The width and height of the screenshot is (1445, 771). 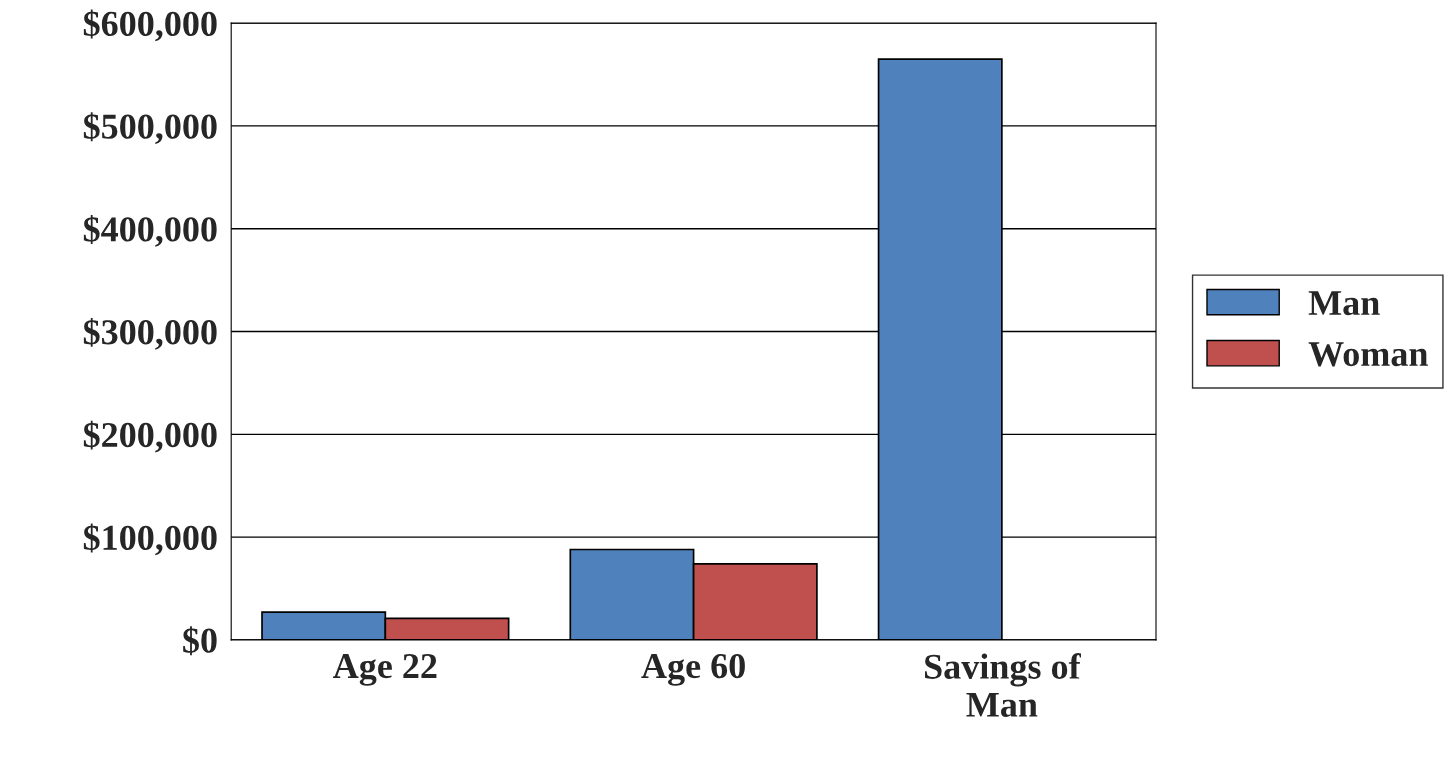 I want to click on y-tick-label: $0, so click(x=200, y=641).